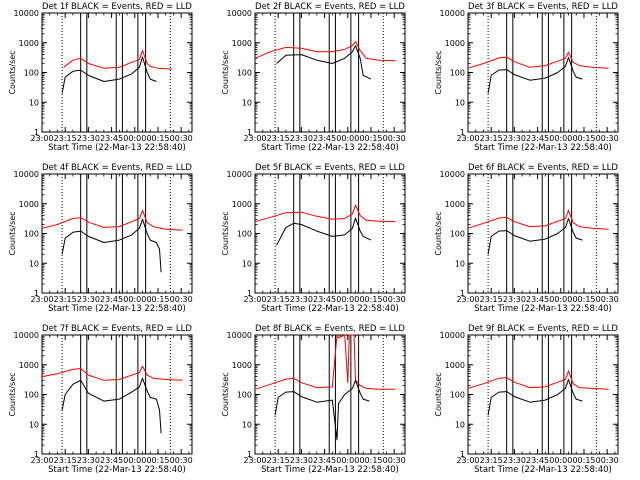 Image resolution: width=640 pixels, height=480 pixels. What do you see at coordinates (543, 329) in the screenshot?
I see `panel-title: Det 9f BLACK = Events, RED = LLD` at bounding box center [543, 329].